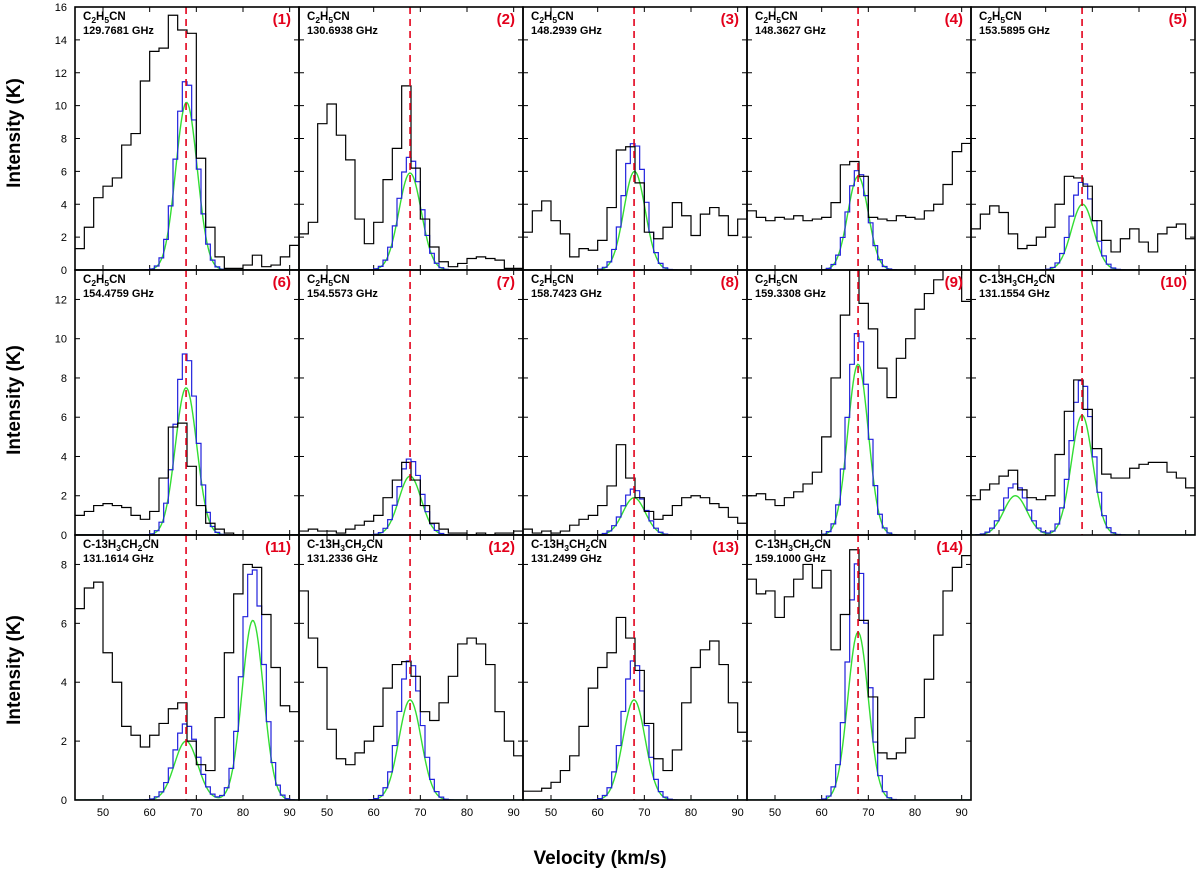  Describe the element at coordinates (1014, 31) in the screenshot. I see `frequency-label: 153.5895 GHz` at that location.